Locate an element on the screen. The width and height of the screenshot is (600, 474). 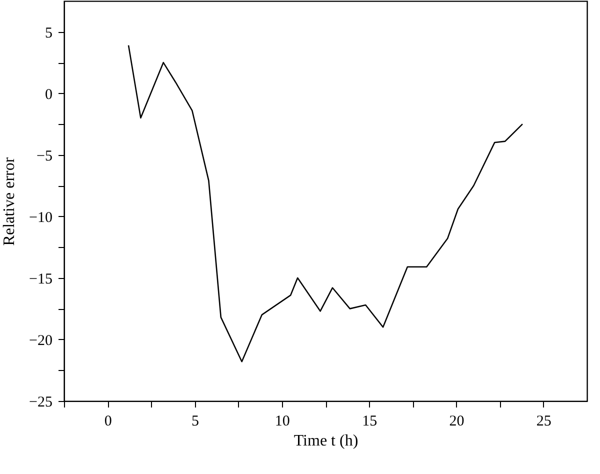
y-tick-label: −5 is located at coordinates (44, 156).